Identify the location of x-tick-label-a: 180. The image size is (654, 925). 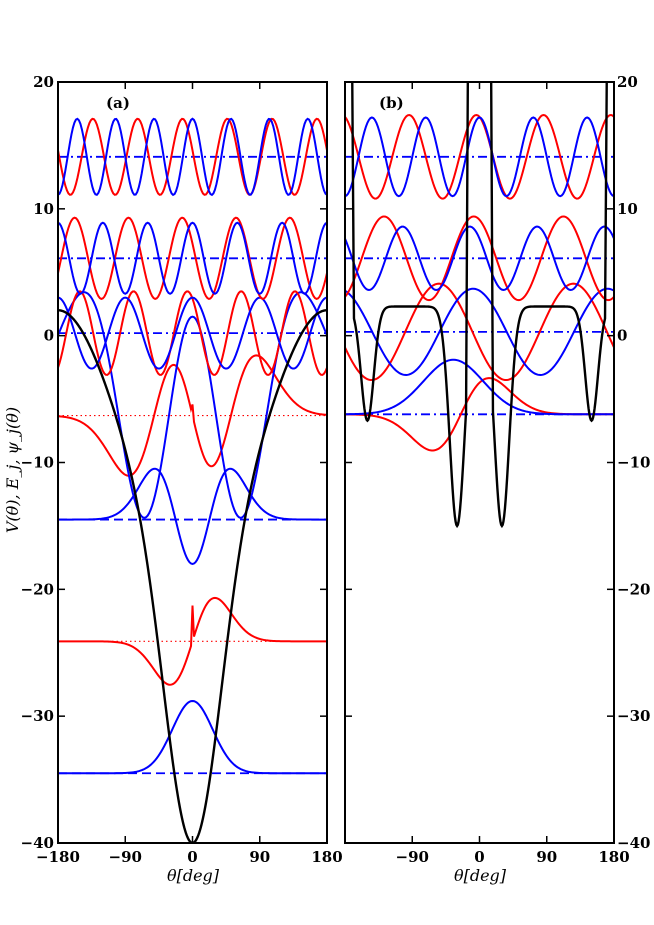
(326, 857).